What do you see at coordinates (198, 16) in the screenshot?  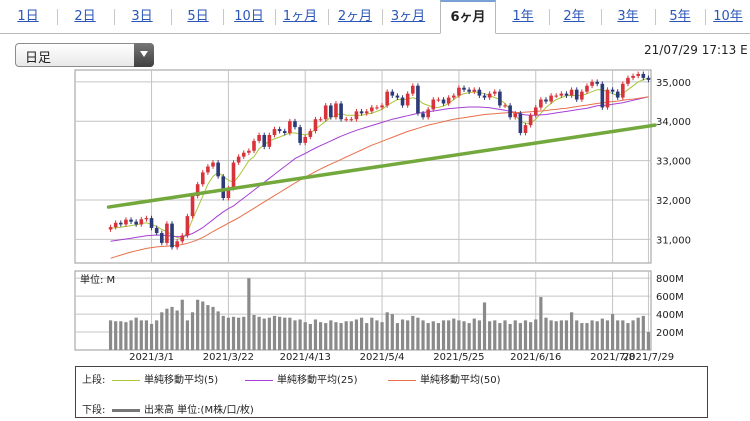 I see `tab-4: 5日` at bounding box center [198, 16].